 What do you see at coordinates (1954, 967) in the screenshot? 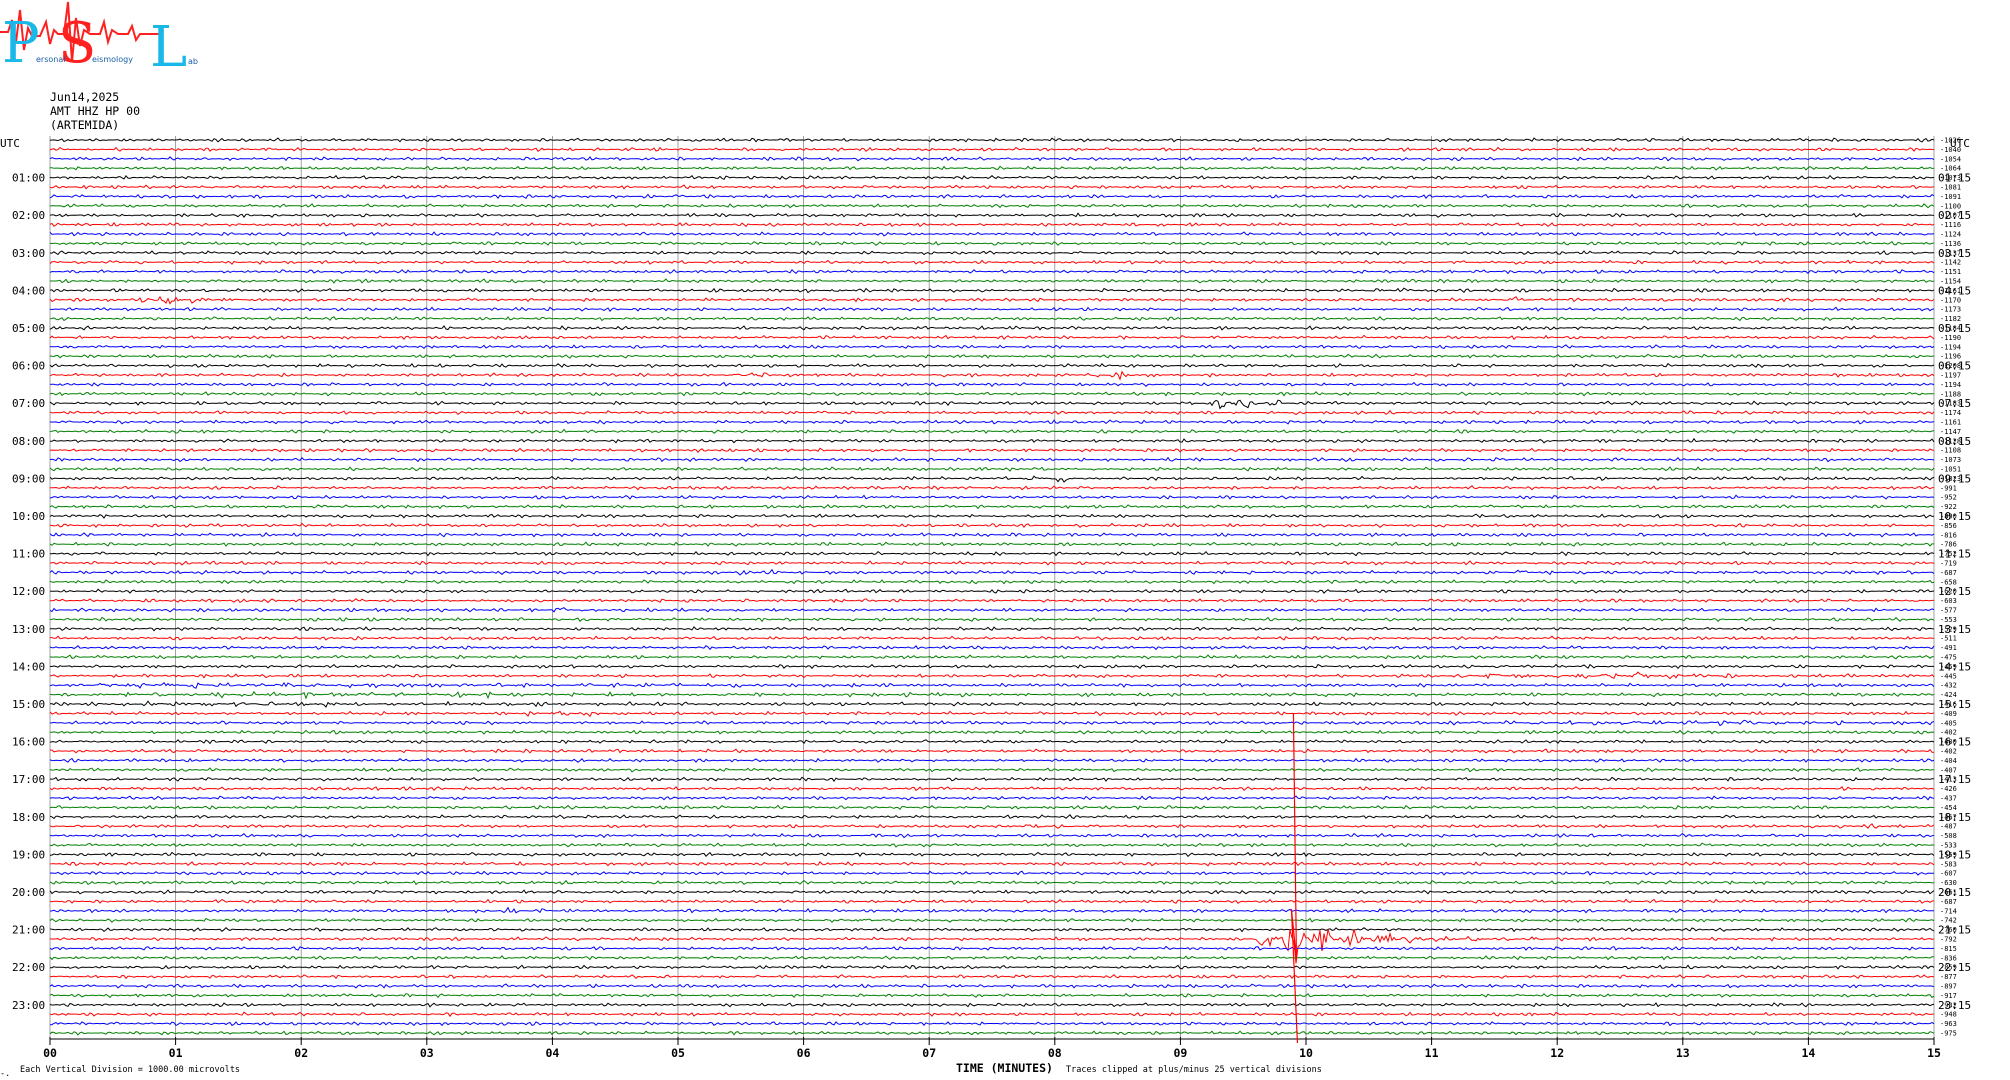
I see `right-hour-label: 22:15` at bounding box center [1954, 967].